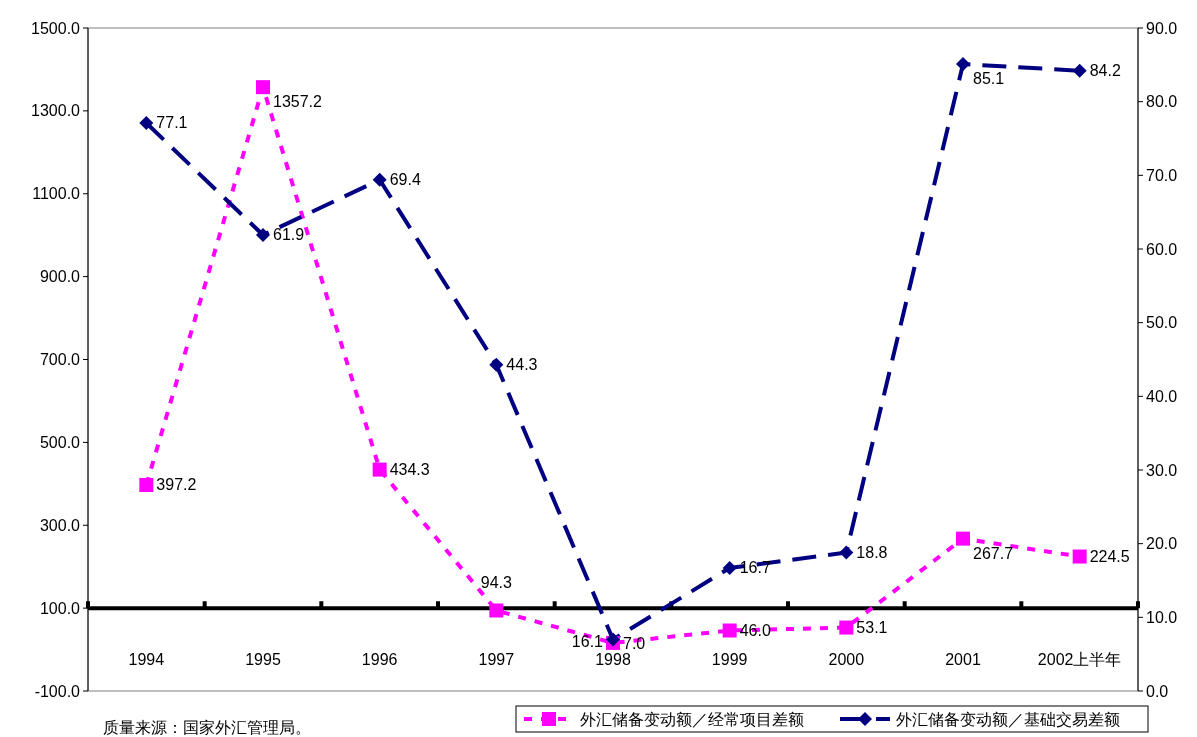  Describe the element at coordinates (1162, 544) in the screenshot. I see `y2-tick-label: 20.0` at that location.